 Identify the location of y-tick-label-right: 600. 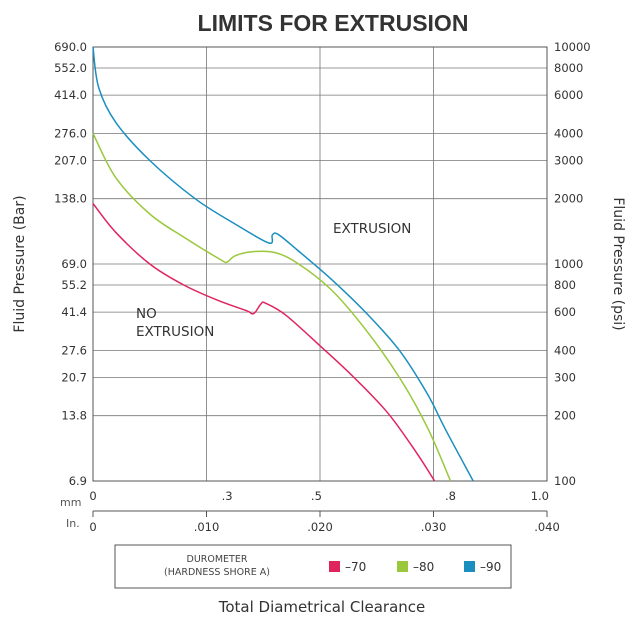
(565, 312).